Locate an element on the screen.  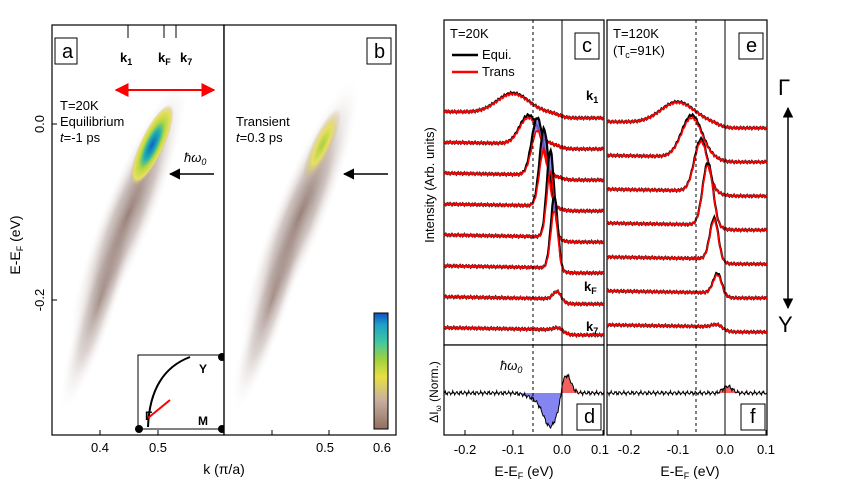
panel-f-curves is located at coordinates (686, 390).